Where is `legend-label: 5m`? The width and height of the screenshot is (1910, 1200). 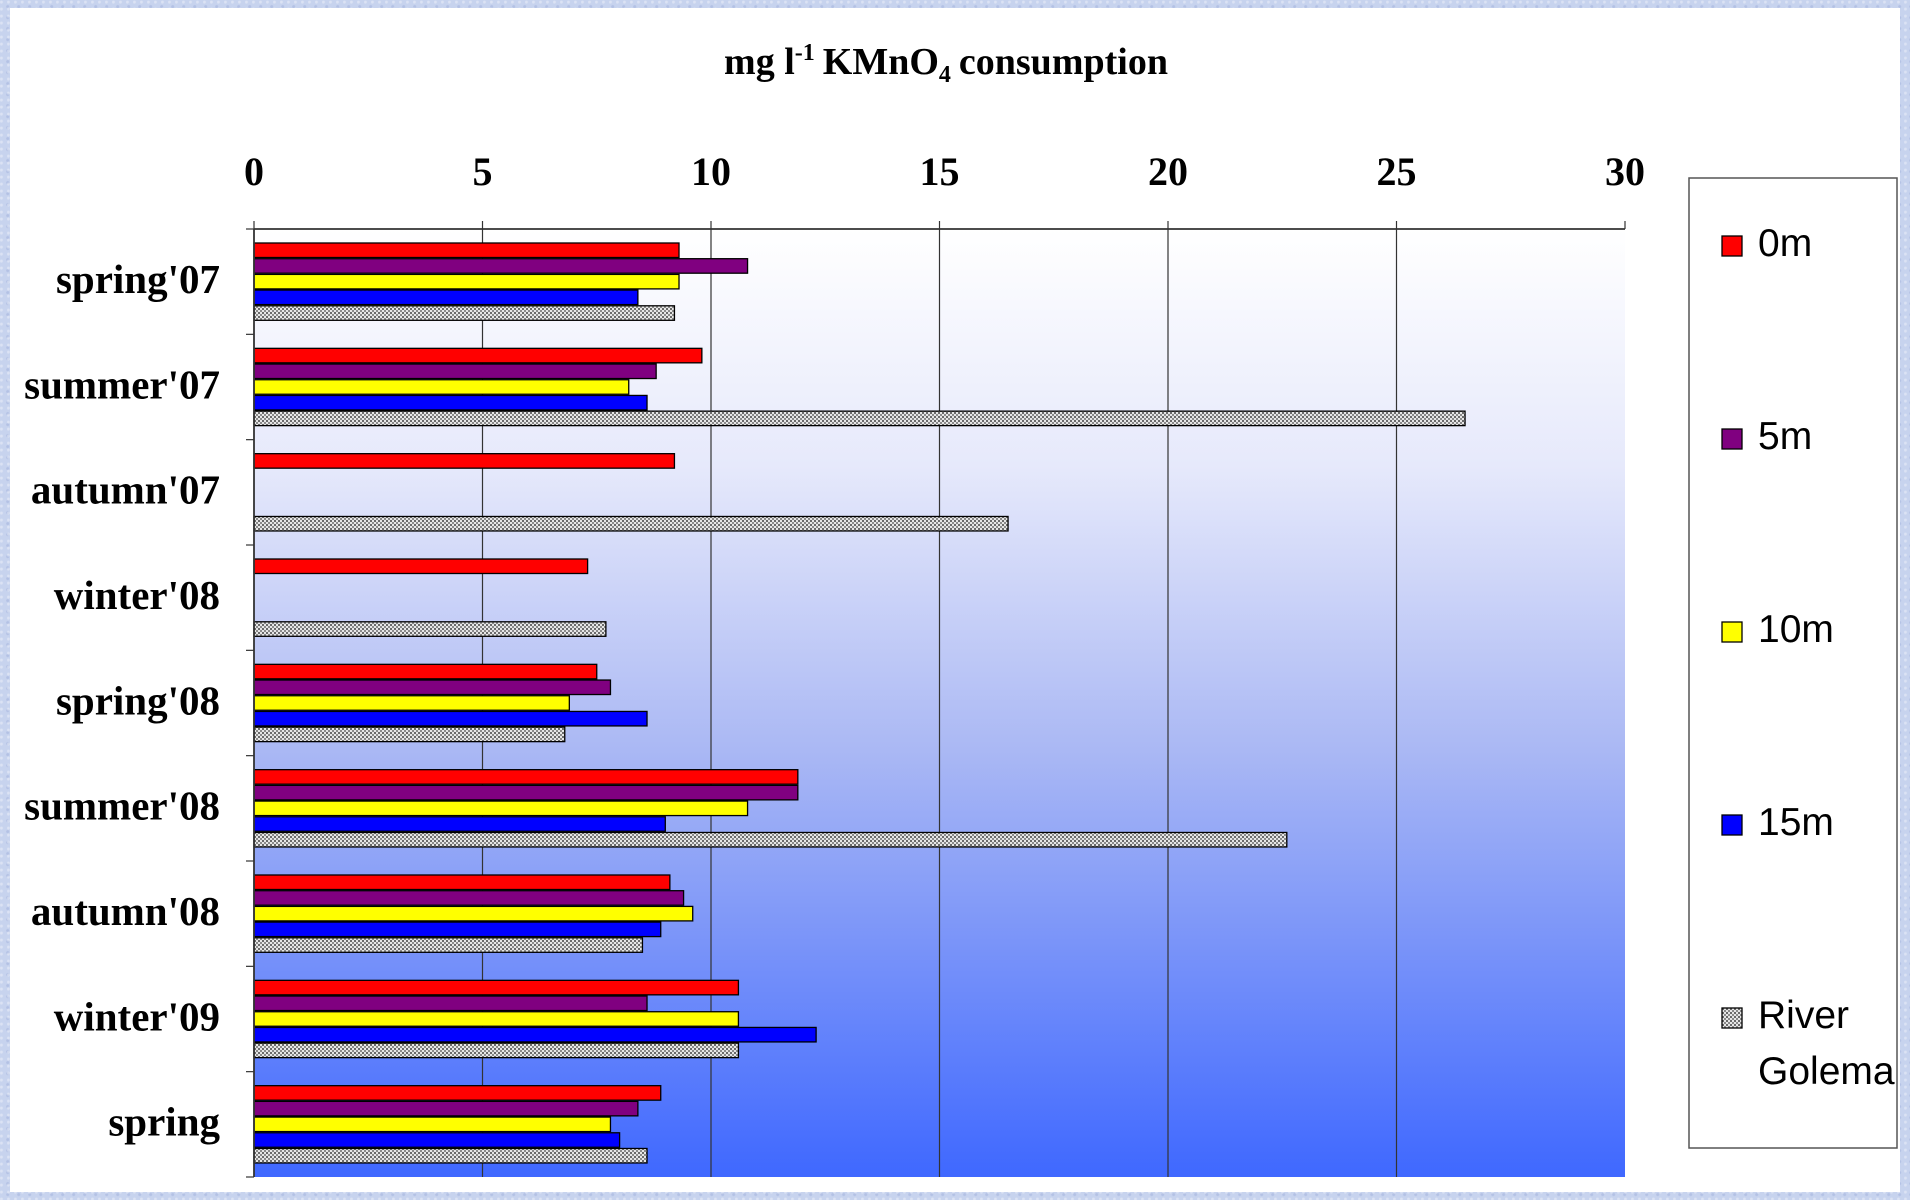 legend-label: 5m is located at coordinates (1785, 436).